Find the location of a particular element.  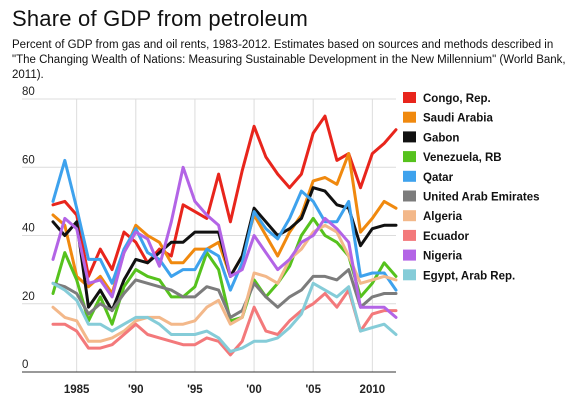

legend-label: Algeria is located at coordinates (443, 217).